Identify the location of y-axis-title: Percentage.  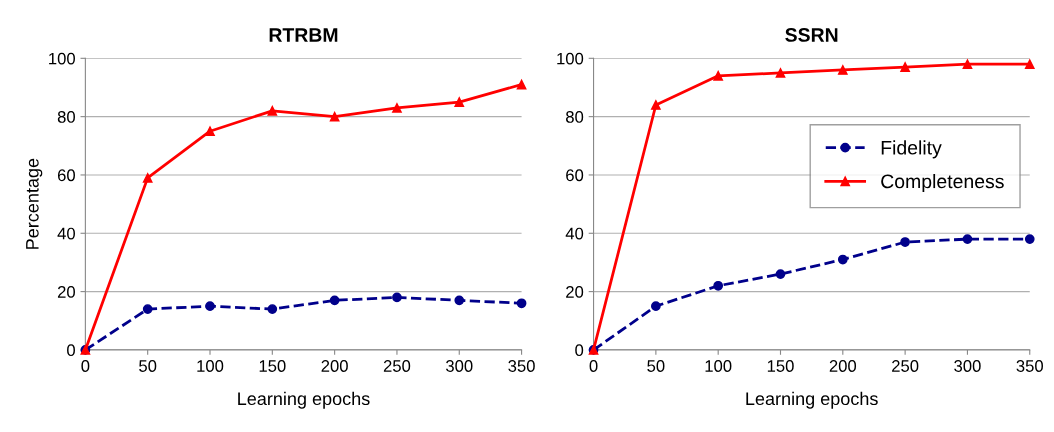
(34, 203).